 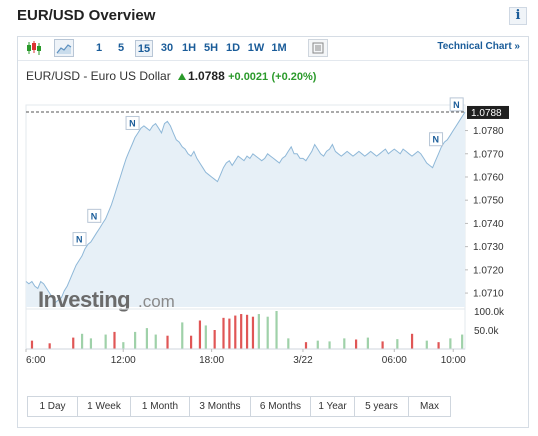 What do you see at coordinates (36, 360) in the screenshot?
I see `x-tick-label: 6:00` at bounding box center [36, 360].